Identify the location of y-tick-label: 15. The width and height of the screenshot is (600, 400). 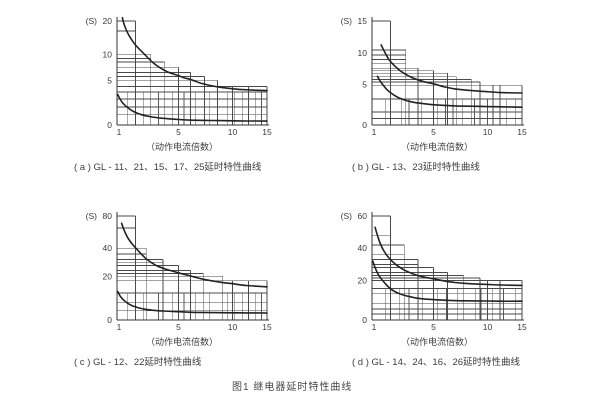
(363, 21).